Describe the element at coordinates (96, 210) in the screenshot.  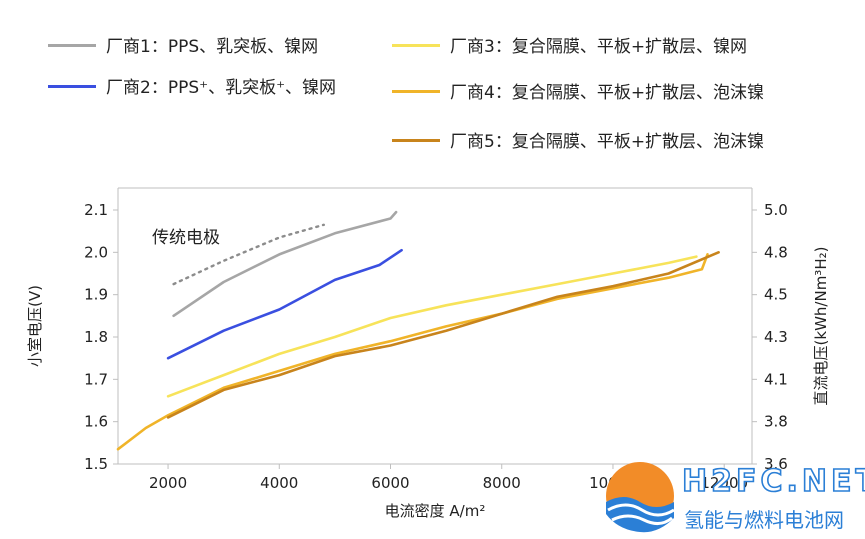
I see `y-tick-label: 2.1` at that location.